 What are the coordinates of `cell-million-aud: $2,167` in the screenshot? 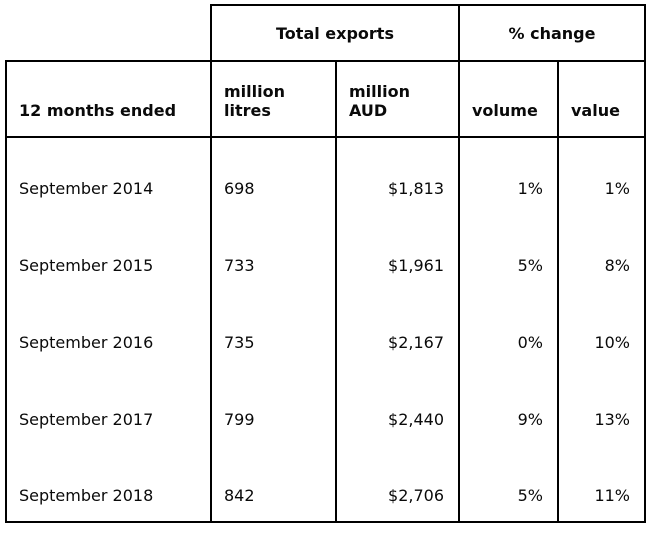 It's located at (397, 329).